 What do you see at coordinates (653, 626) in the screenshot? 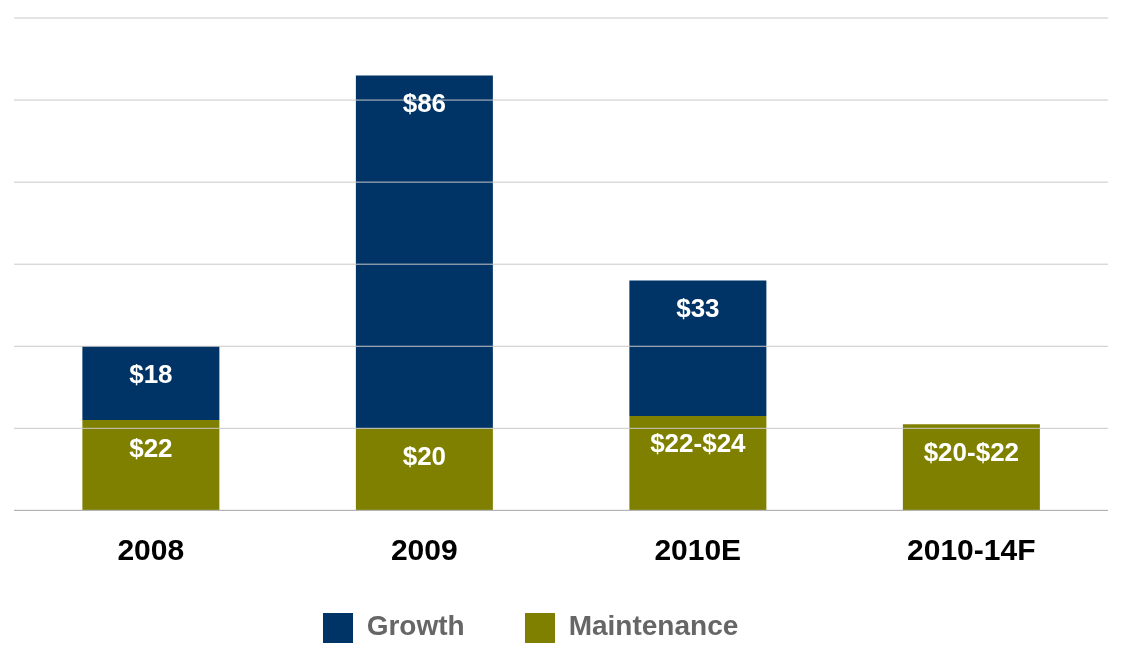
I see `legend-label: Maintenance` at bounding box center [653, 626].